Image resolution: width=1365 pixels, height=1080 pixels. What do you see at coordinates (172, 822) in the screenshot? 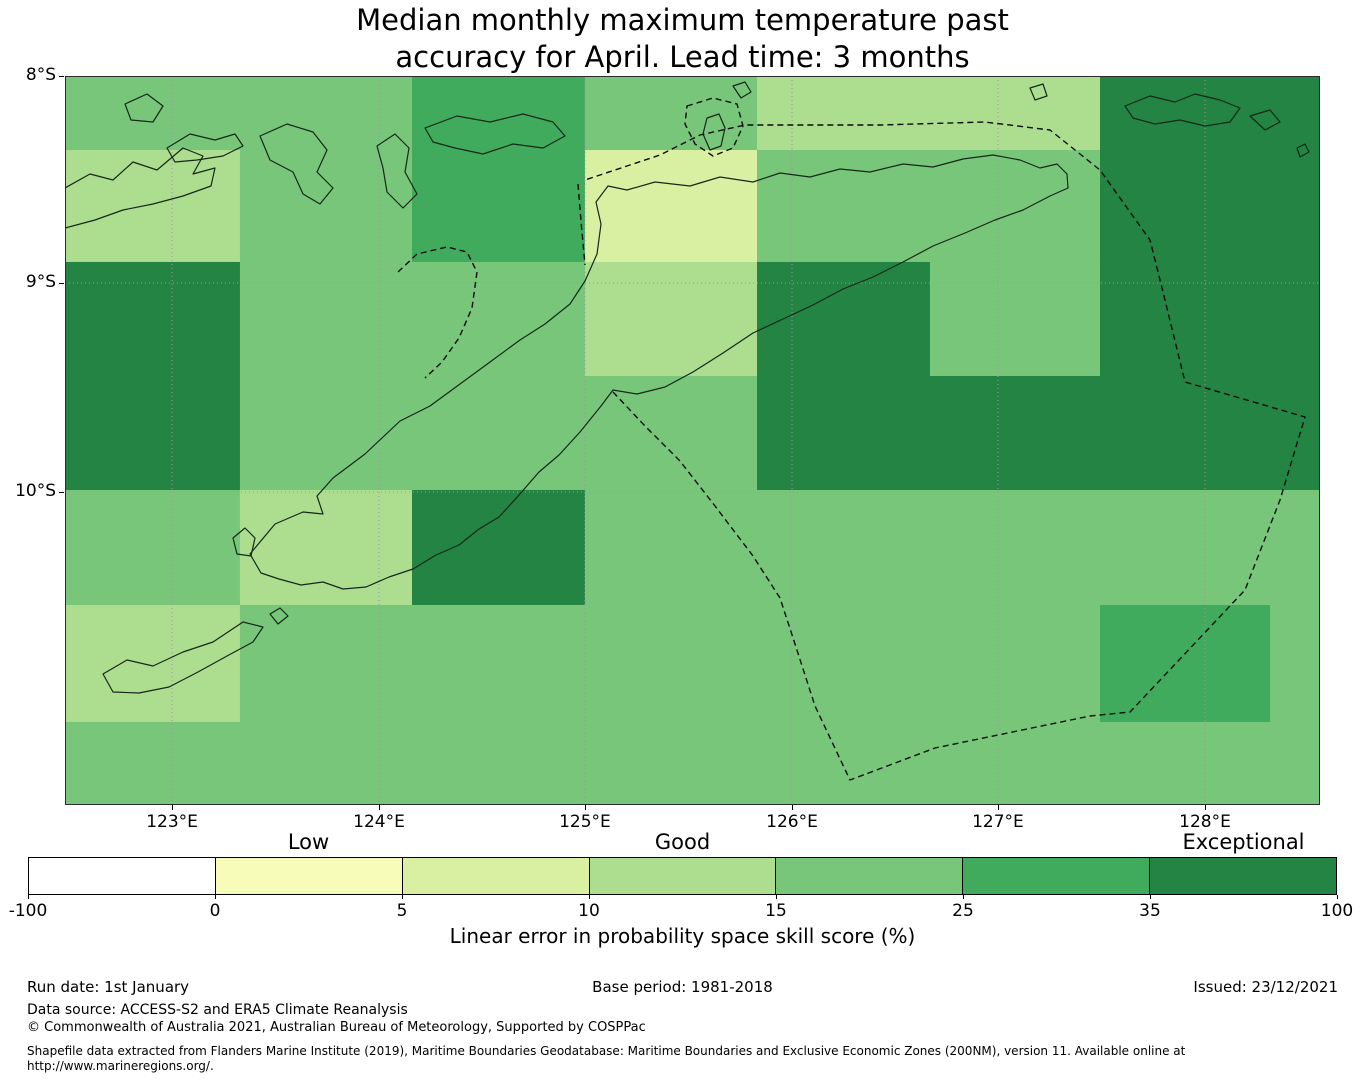
I see `x-tick-label: 123°E` at bounding box center [172, 822].